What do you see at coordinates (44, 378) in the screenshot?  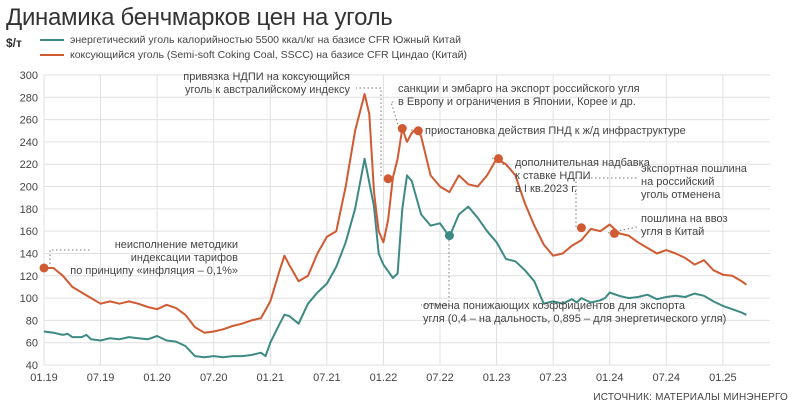 I see `x-tick-label: 01.19` at bounding box center [44, 378].